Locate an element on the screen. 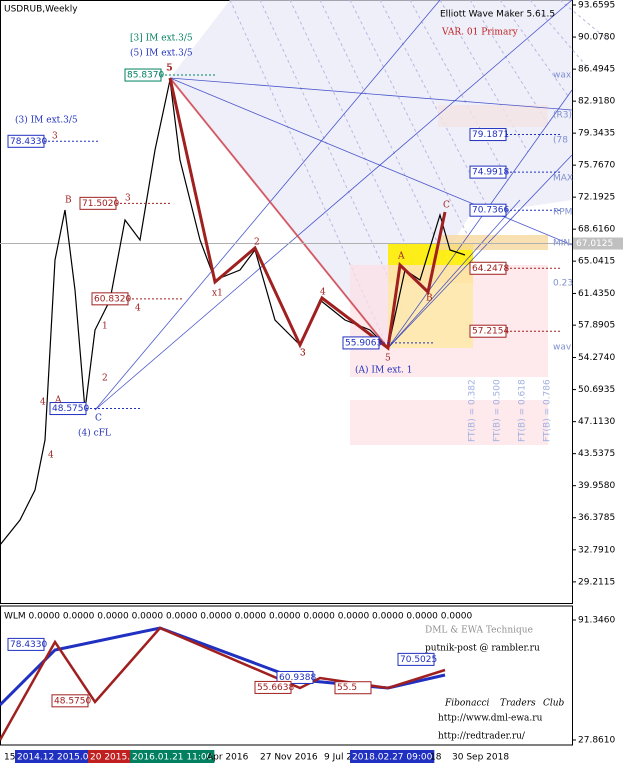  price-label: 57.2154 is located at coordinates (490, 332).